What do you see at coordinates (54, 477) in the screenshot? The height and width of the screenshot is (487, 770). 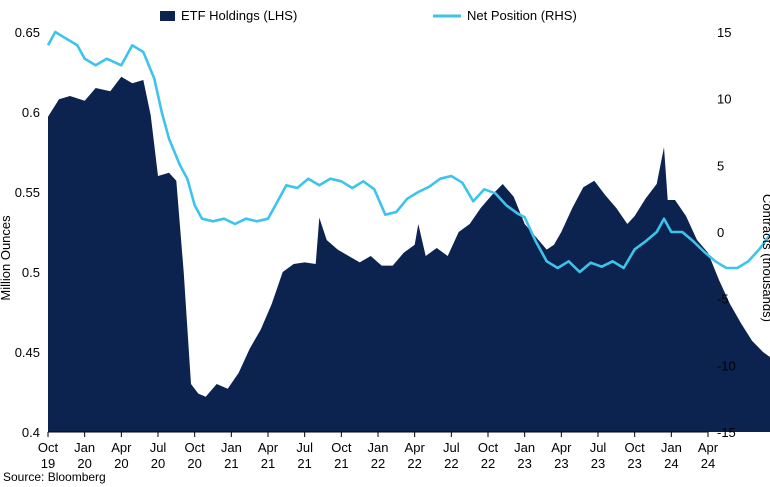 I see `source-note: Source: Bloomberg` at bounding box center [54, 477].